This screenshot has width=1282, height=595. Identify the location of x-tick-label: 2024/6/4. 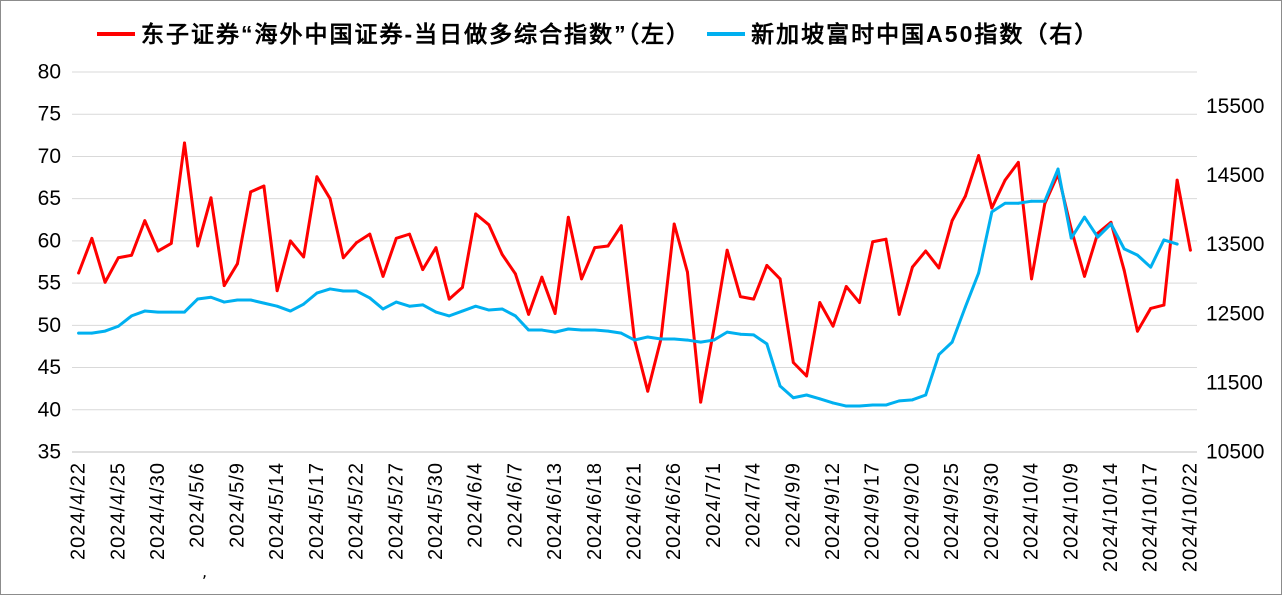
(476, 505).